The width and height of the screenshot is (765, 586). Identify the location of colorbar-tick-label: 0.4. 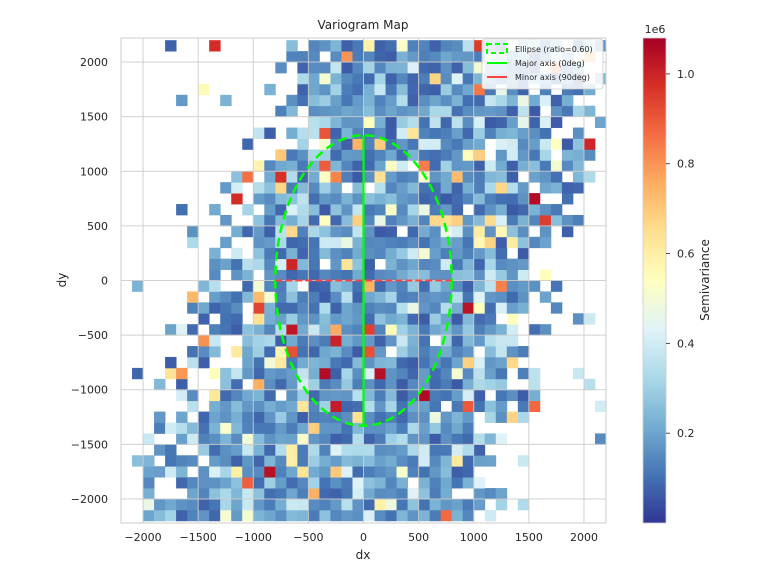
(686, 343).